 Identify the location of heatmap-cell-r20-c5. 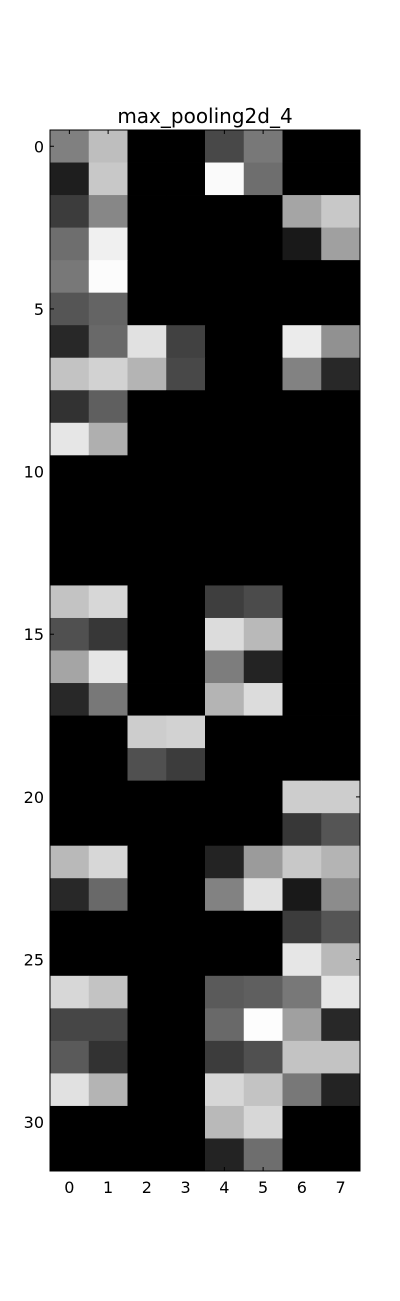
(263, 797).